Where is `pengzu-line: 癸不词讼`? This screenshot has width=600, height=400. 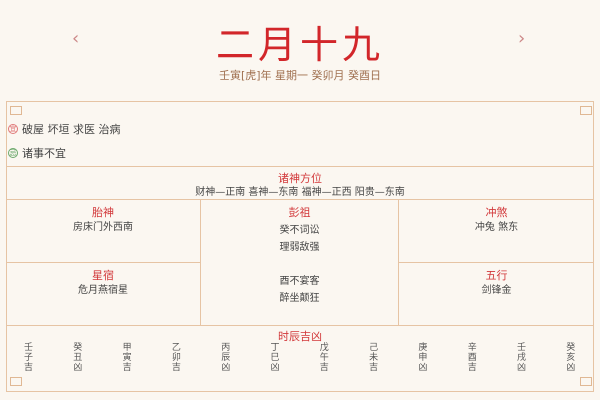
pengzu-line: 癸不词讼 is located at coordinates (299, 230).